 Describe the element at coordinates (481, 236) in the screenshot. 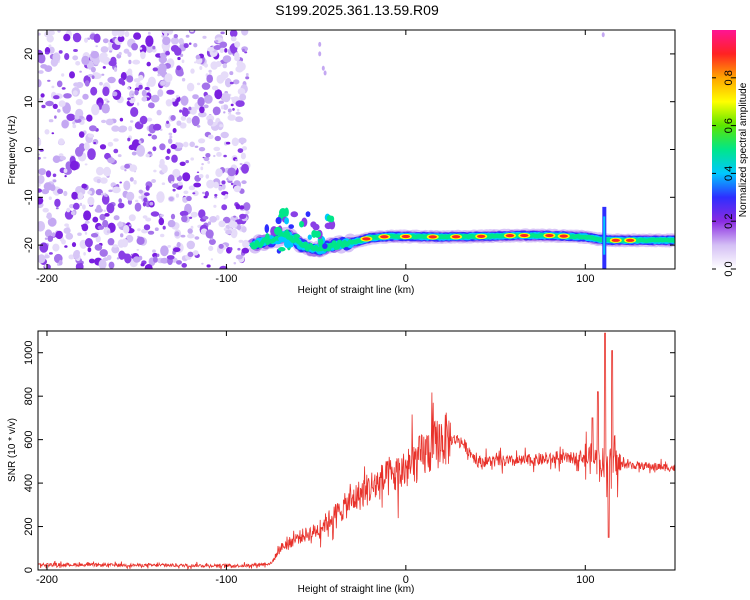

I see `band-hotspot` at that location.